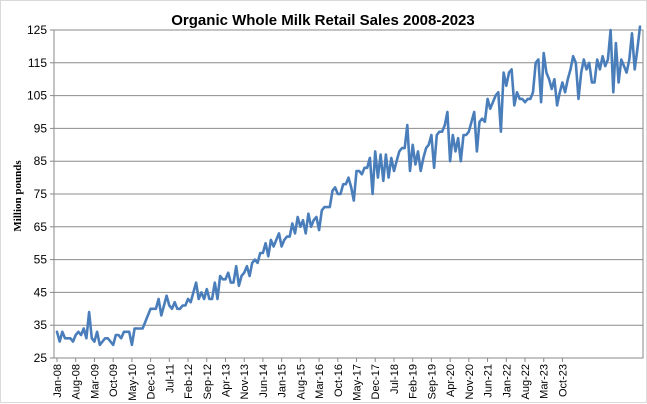 The width and height of the screenshot is (647, 404). What do you see at coordinates (395, 379) in the screenshot?
I see `x-tick-label: Jul-18` at bounding box center [395, 379].